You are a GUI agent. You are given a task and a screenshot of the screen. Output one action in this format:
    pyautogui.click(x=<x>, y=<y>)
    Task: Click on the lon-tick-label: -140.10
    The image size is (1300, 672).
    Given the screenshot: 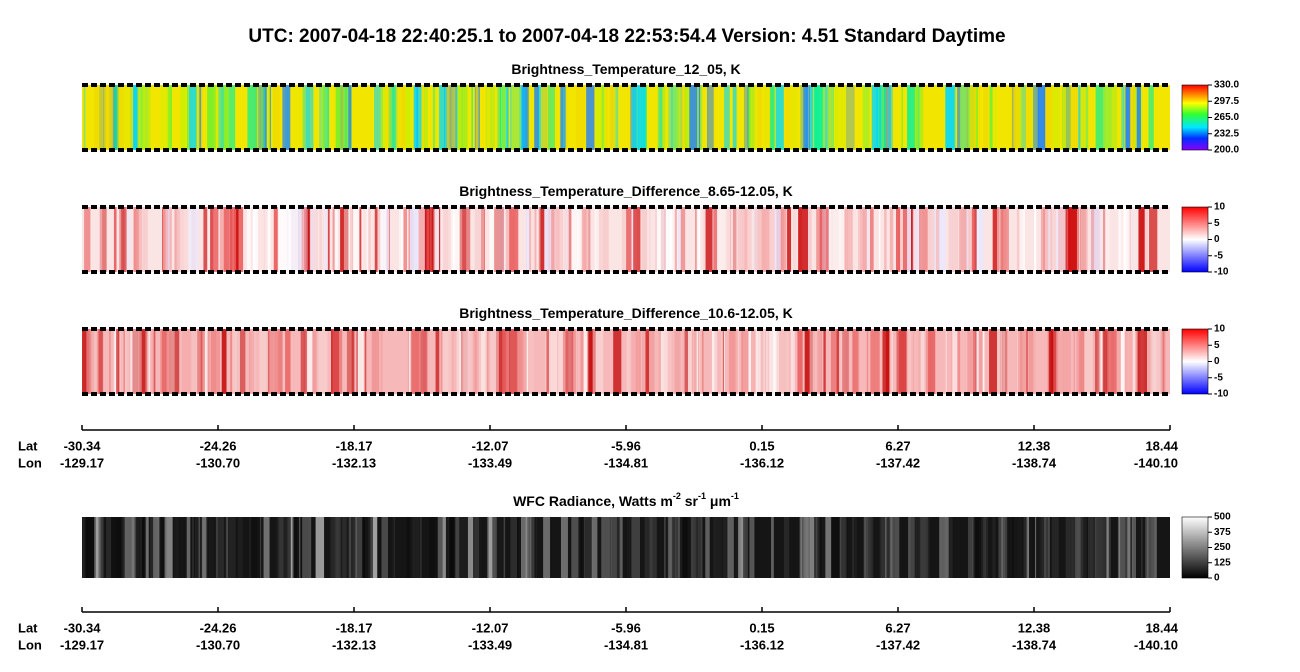 What is the action you would take?
    pyautogui.click(x=1156, y=644)
    